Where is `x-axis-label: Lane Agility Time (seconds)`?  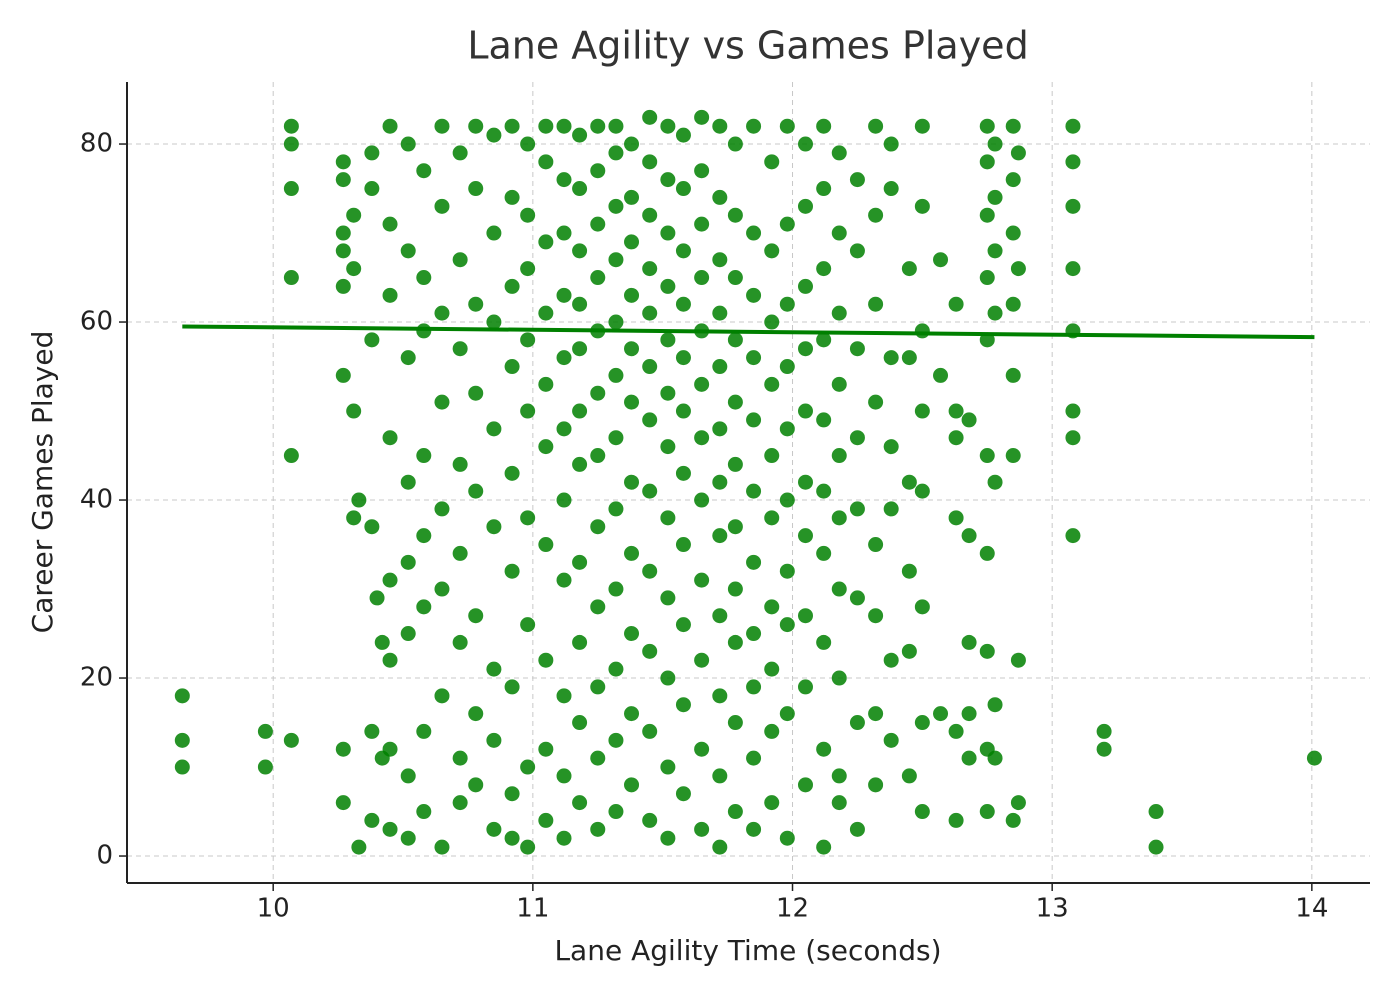
x-axis-label: Lane Agility Time (seconds) is located at coordinates (747, 950).